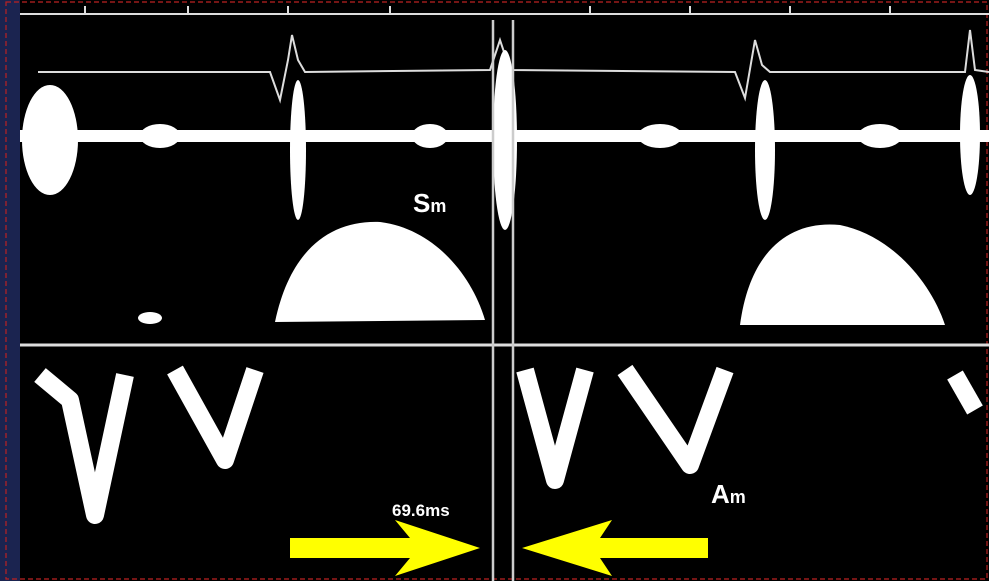  I want to click on arrows, so click(499, 548).